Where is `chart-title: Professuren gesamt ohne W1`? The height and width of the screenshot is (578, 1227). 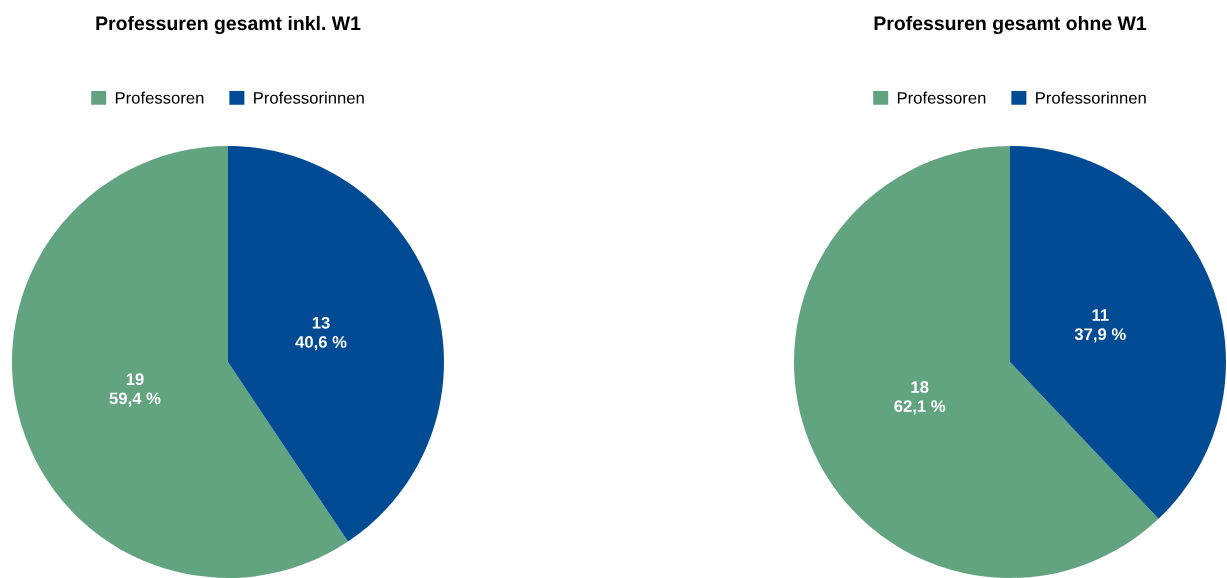
chart-title: Professuren gesamt ohne W1 is located at coordinates (1010, 25).